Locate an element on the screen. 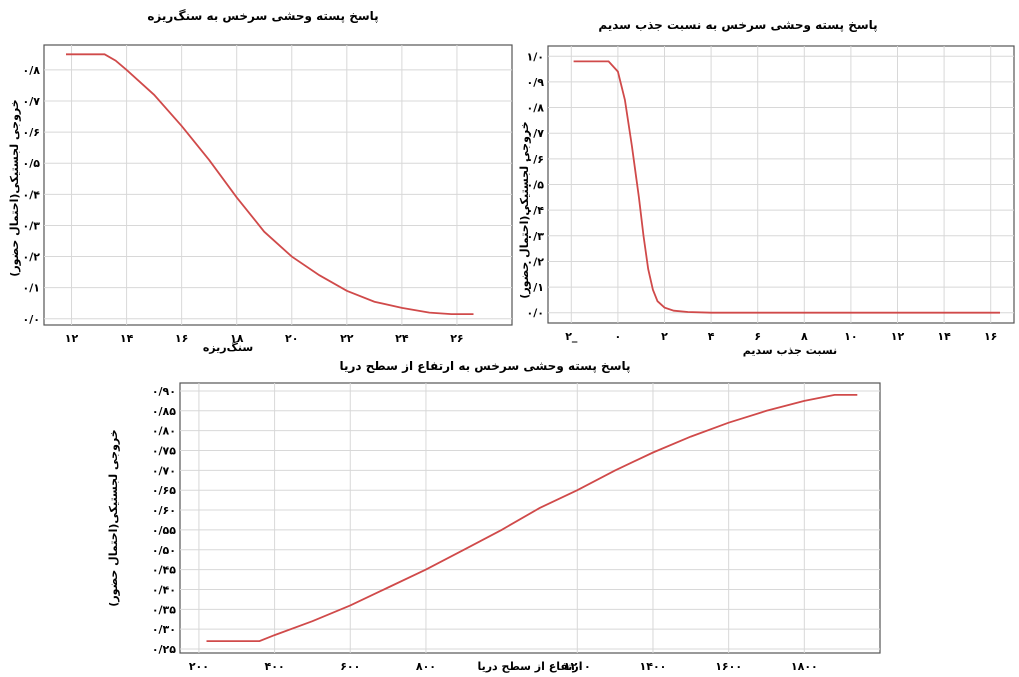  chart-pebbles-y-tick-label: ۰/۵ is located at coordinates (32, 163).